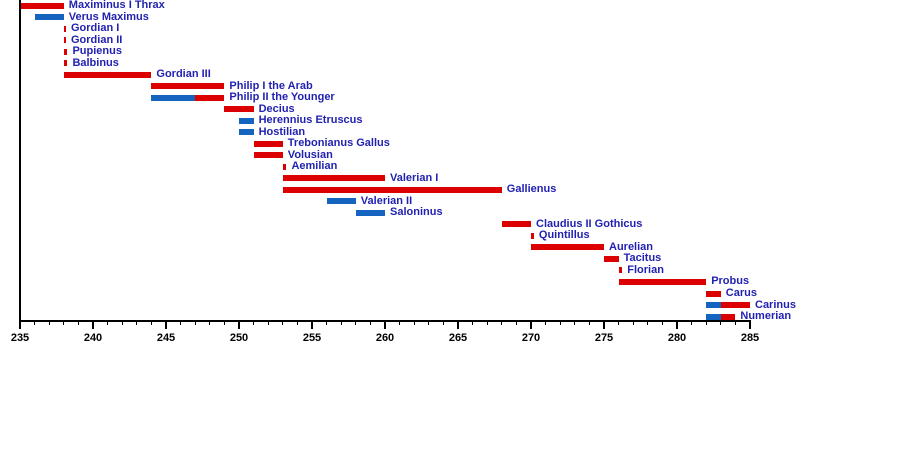 Image resolution: width=900 pixels, height=475 pixels. What do you see at coordinates (95, 28) in the screenshot?
I see `emperor-label: Gordian I` at bounding box center [95, 28].